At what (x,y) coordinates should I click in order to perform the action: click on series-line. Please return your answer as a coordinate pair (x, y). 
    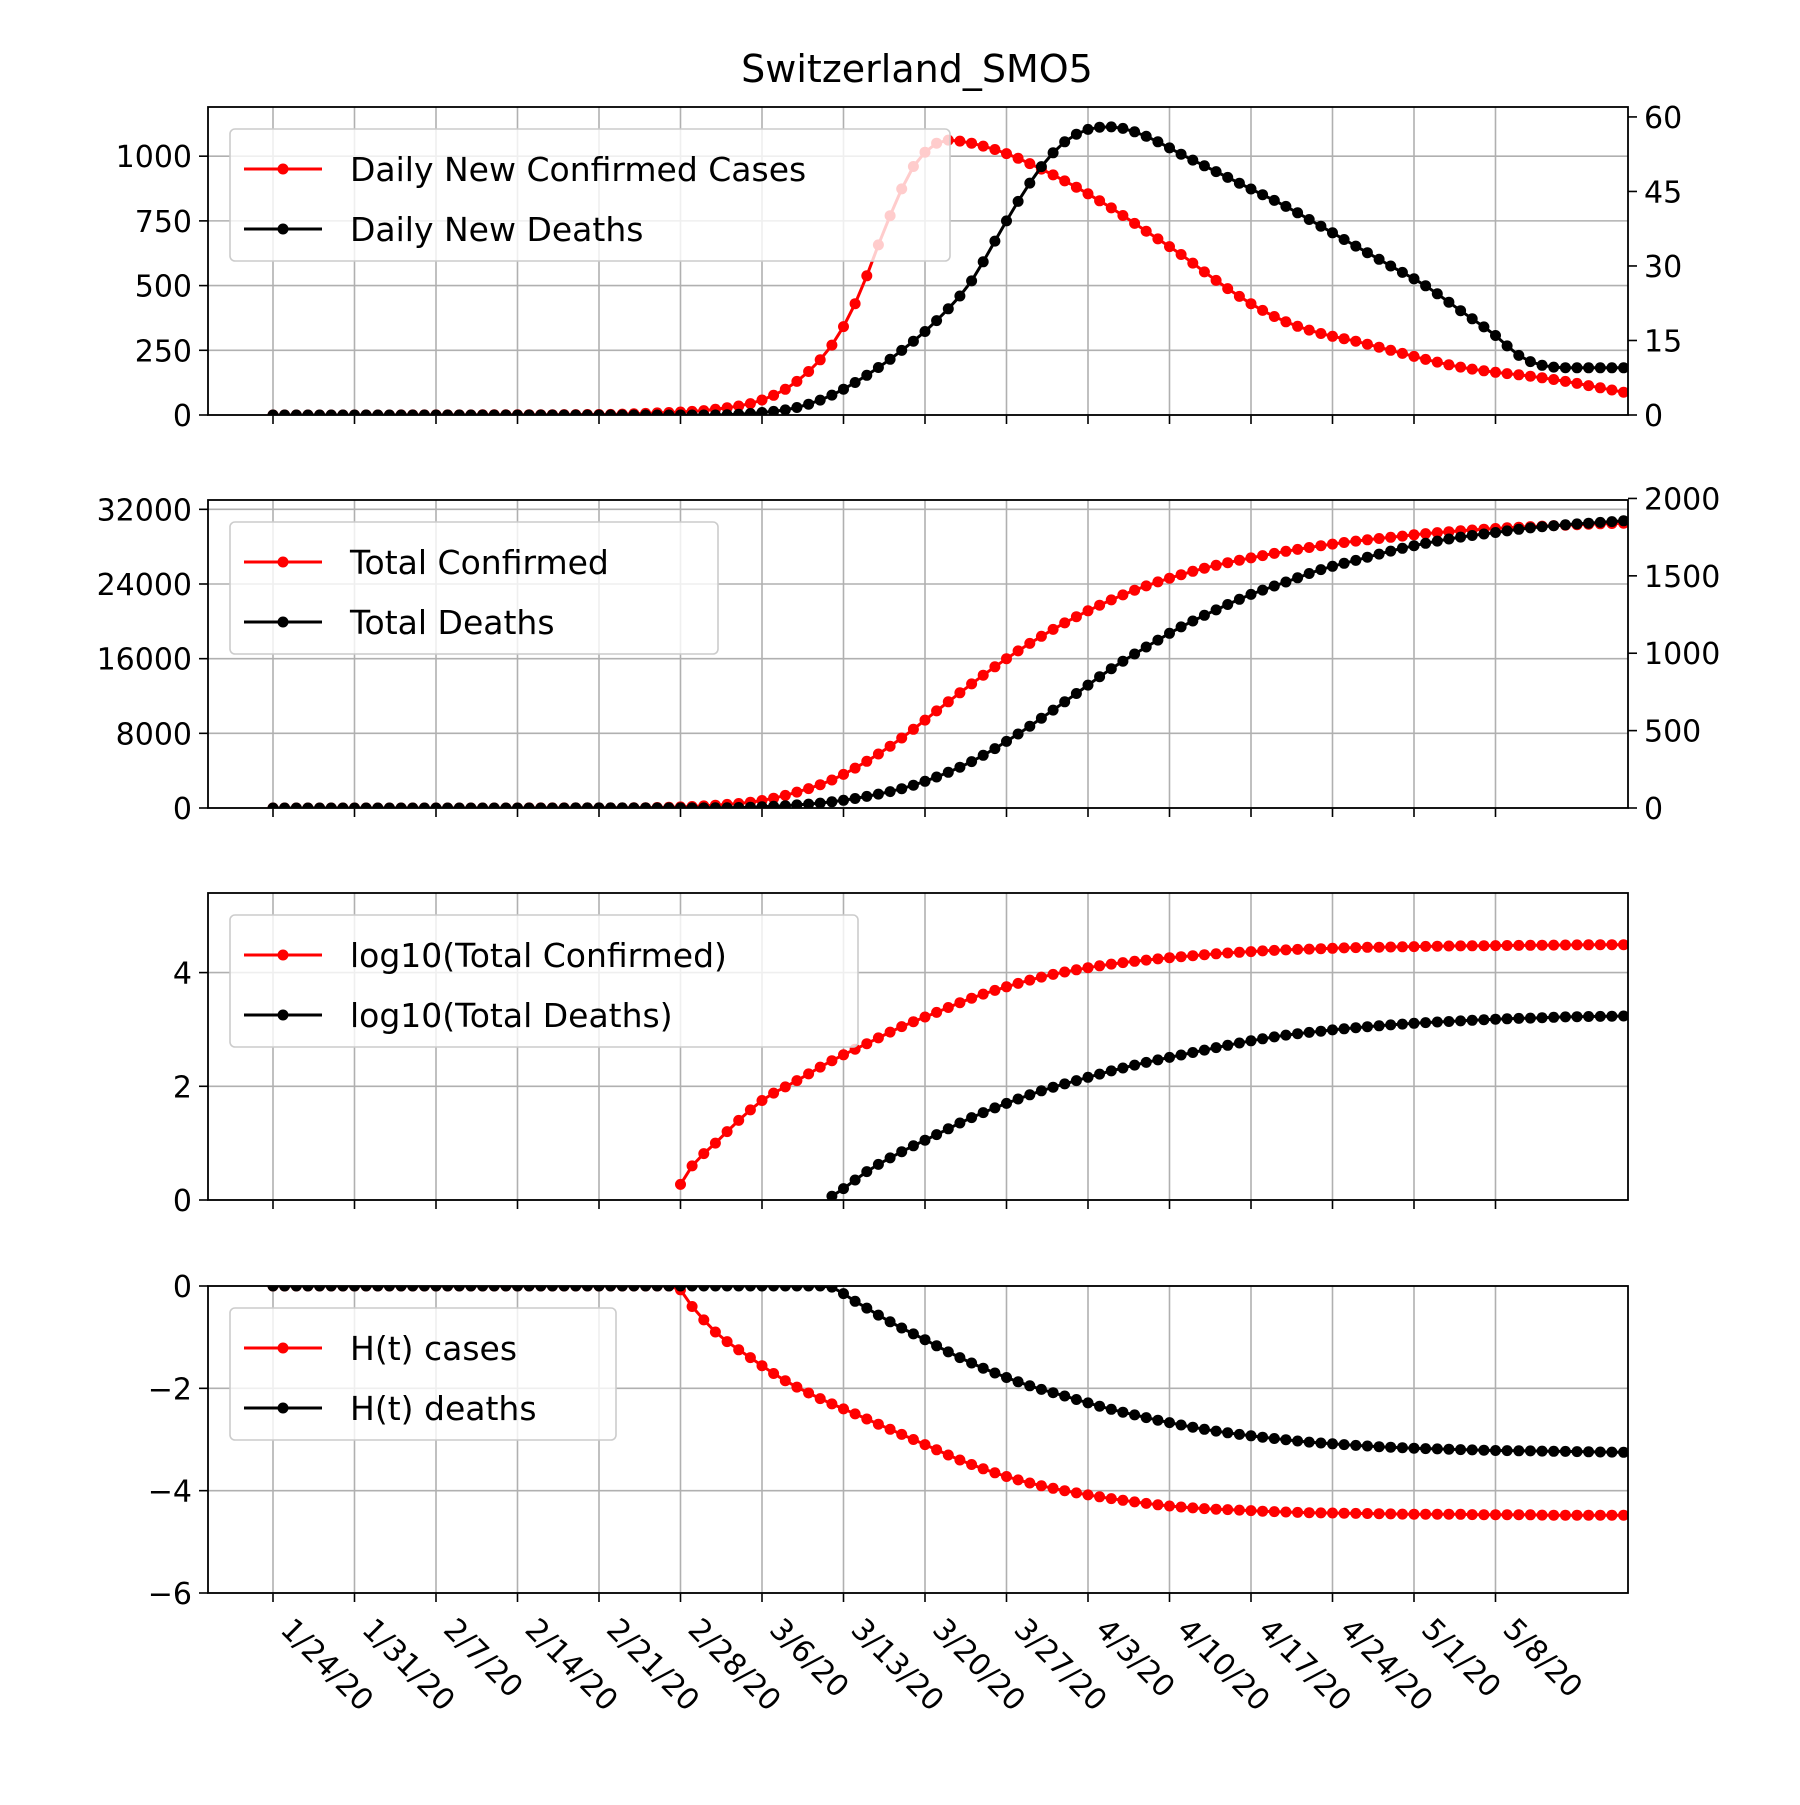
    Looking at the image, I should click on (1229, 1106).